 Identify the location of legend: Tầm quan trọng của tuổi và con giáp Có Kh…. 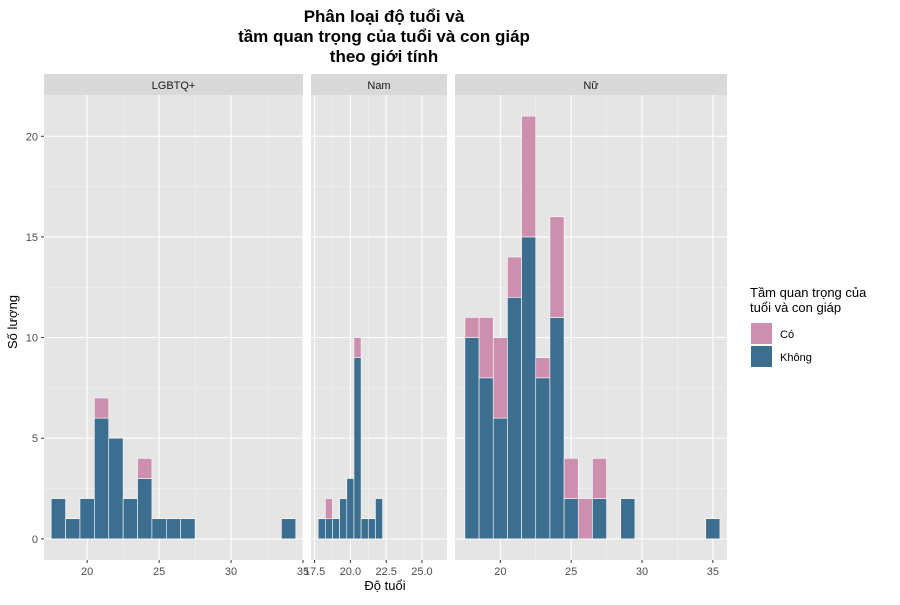
(808, 326).